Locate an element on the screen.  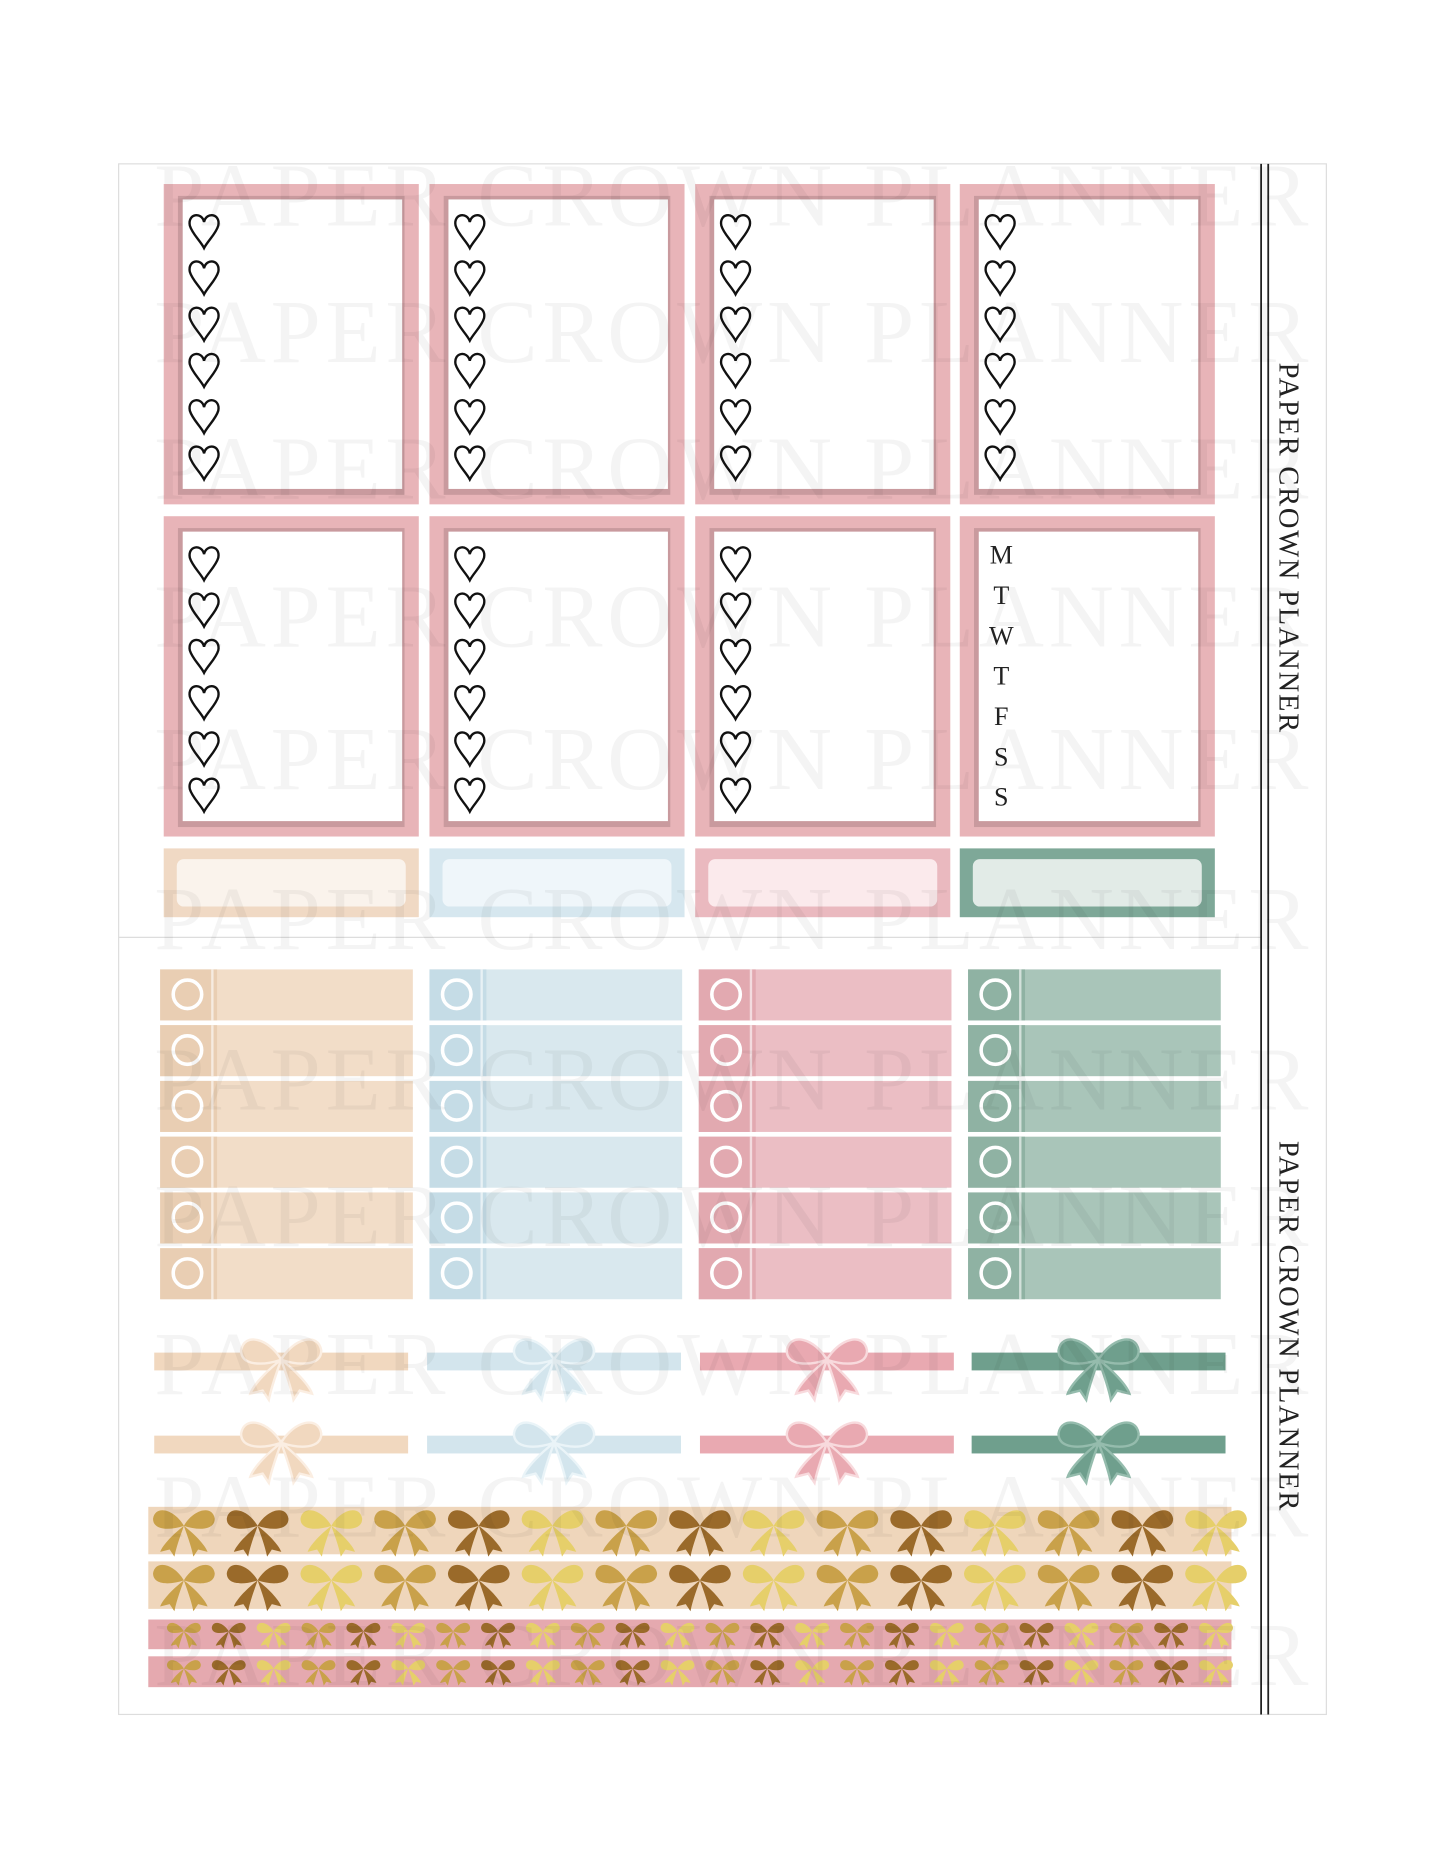
side-label: PAPER CROWN PLANNER is located at coordinates (1287, 548).